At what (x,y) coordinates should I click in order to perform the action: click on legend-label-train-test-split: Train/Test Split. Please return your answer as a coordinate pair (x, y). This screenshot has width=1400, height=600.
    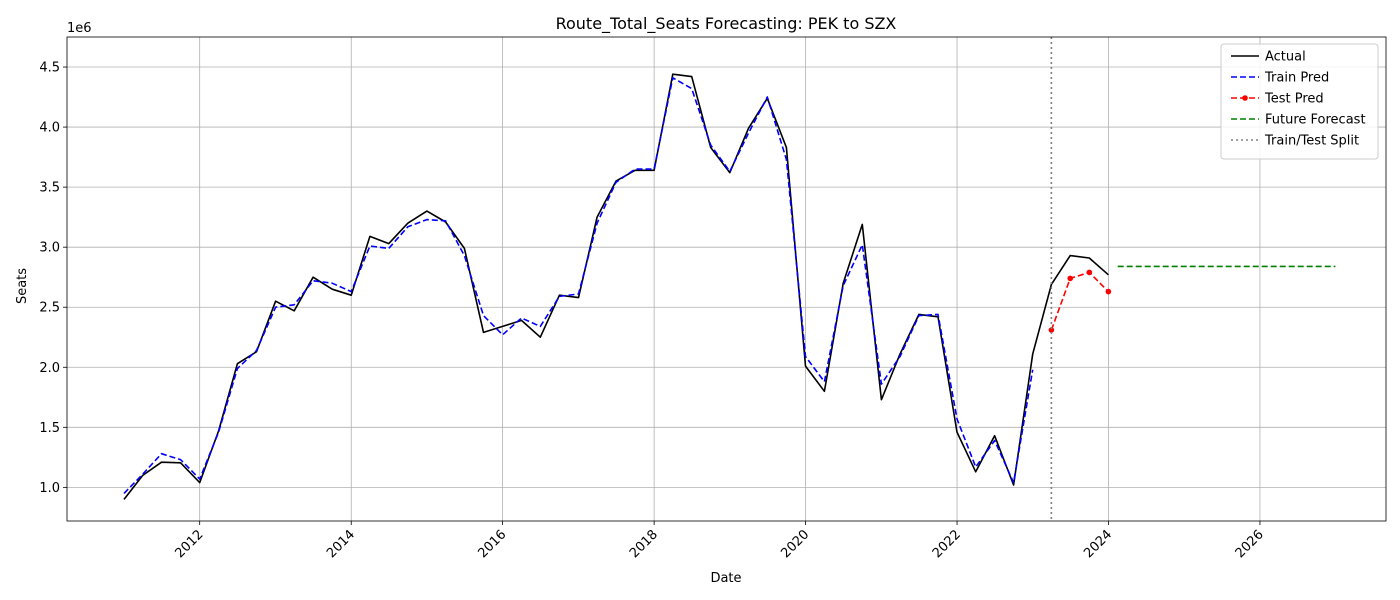
    Looking at the image, I should click on (1311, 141).